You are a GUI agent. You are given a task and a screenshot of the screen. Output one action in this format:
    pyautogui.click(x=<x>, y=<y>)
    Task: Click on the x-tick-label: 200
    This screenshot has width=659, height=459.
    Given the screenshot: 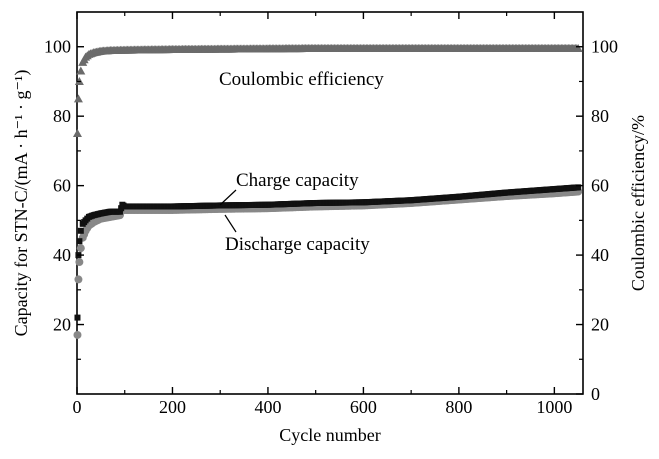 What is the action you would take?
    pyautogui.click(x=172, y=407)
    